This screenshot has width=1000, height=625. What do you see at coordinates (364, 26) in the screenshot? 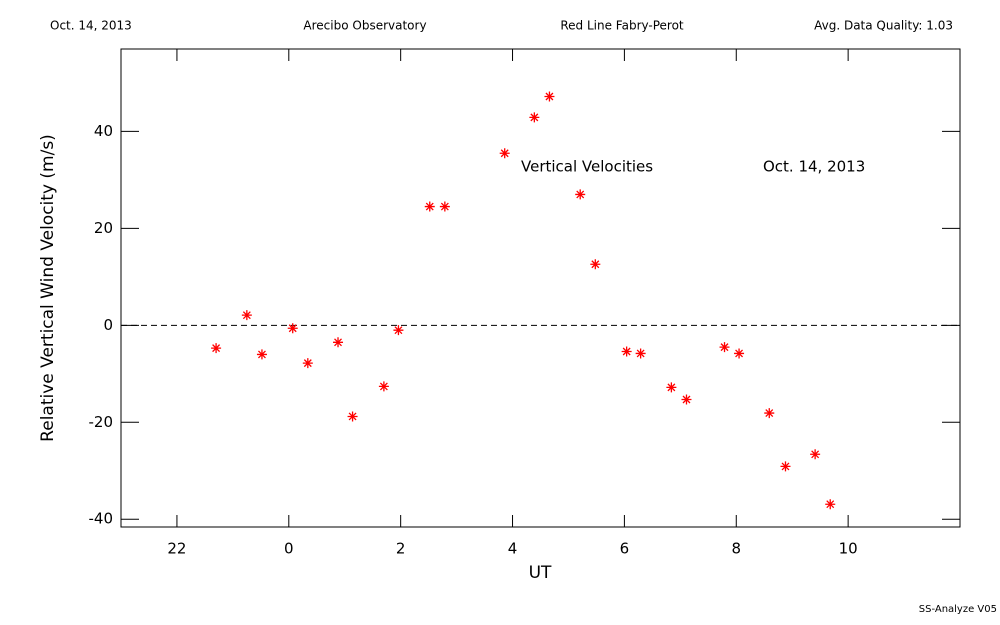
I see `header-site: Arecibo Observatory` at bounding box center [364, 26].